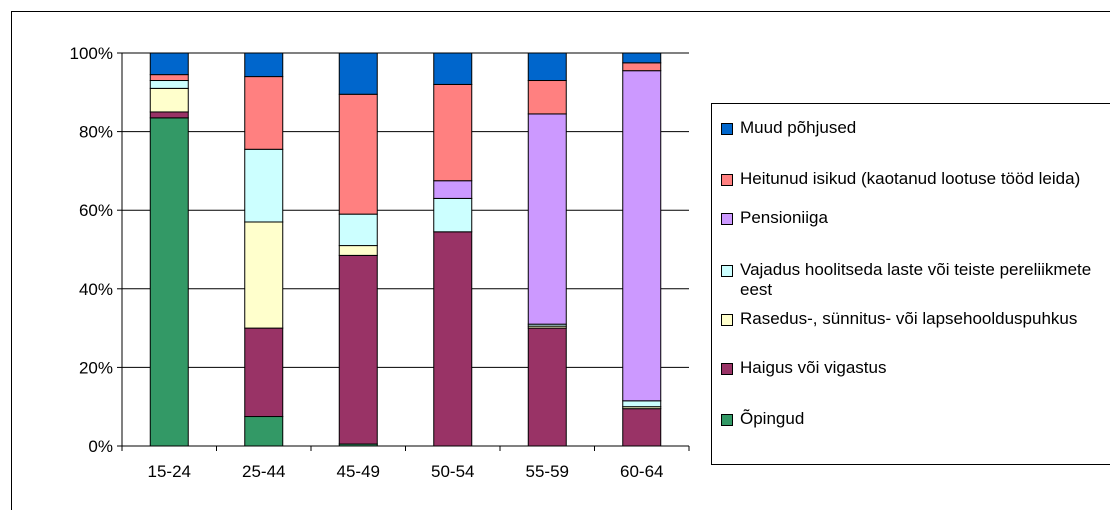  I want to click on x-tick-label: 50-54, so click(452, 471).